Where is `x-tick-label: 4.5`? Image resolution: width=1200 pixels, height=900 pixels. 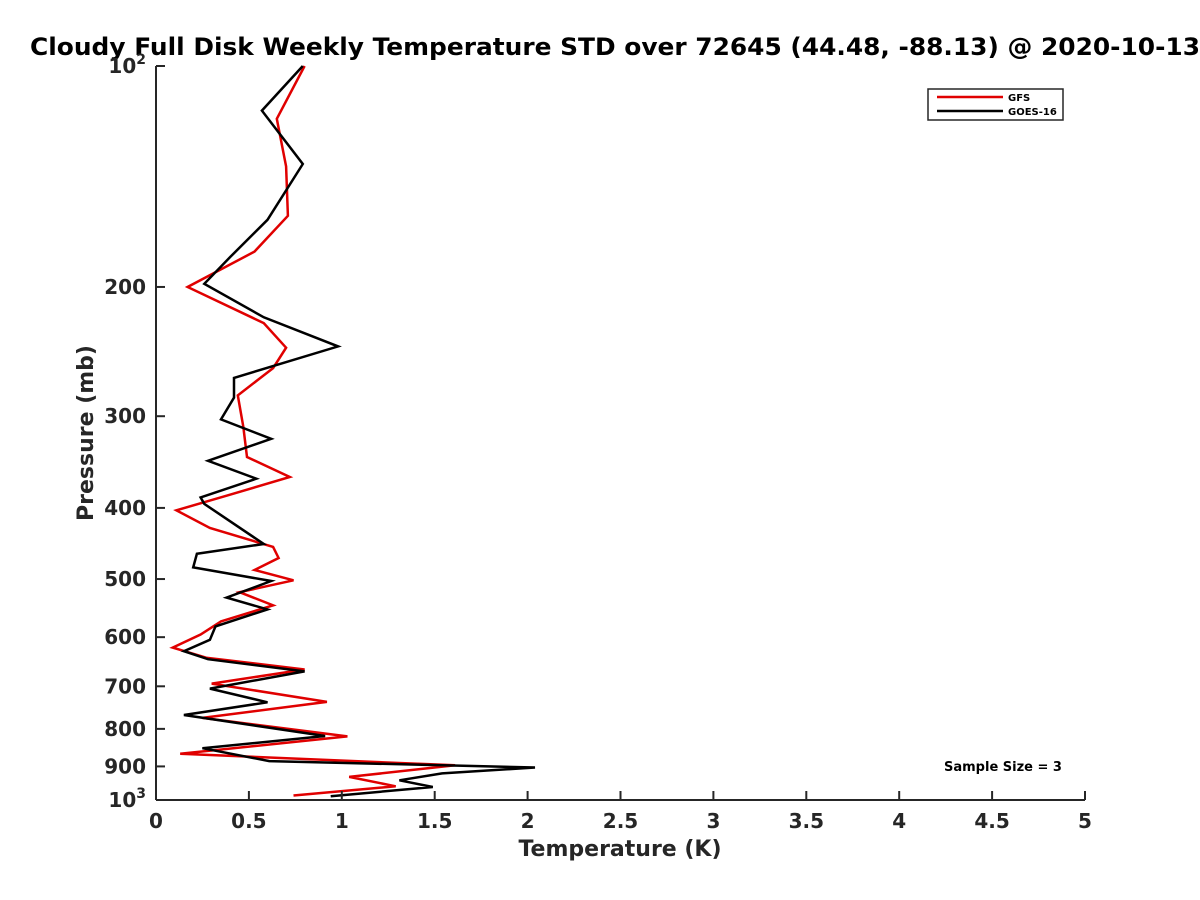 x-tick-label: 4.5 is located at coordinates (991, 821).